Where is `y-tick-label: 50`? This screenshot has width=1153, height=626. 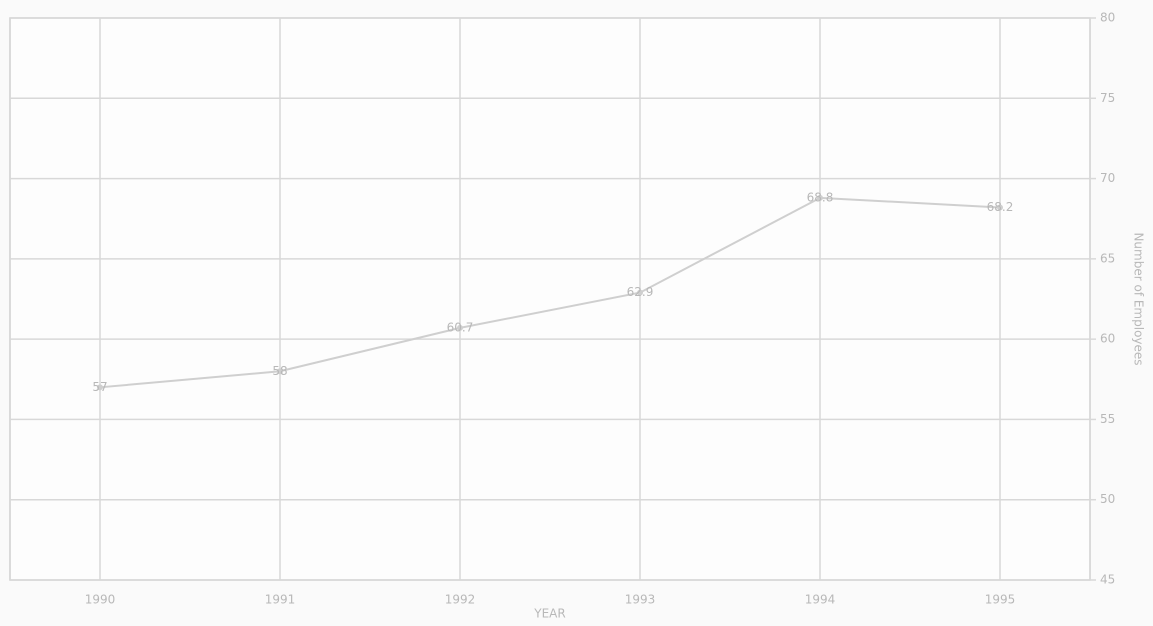 y-tick-label: 50 is located at coordinates (1107, 499).